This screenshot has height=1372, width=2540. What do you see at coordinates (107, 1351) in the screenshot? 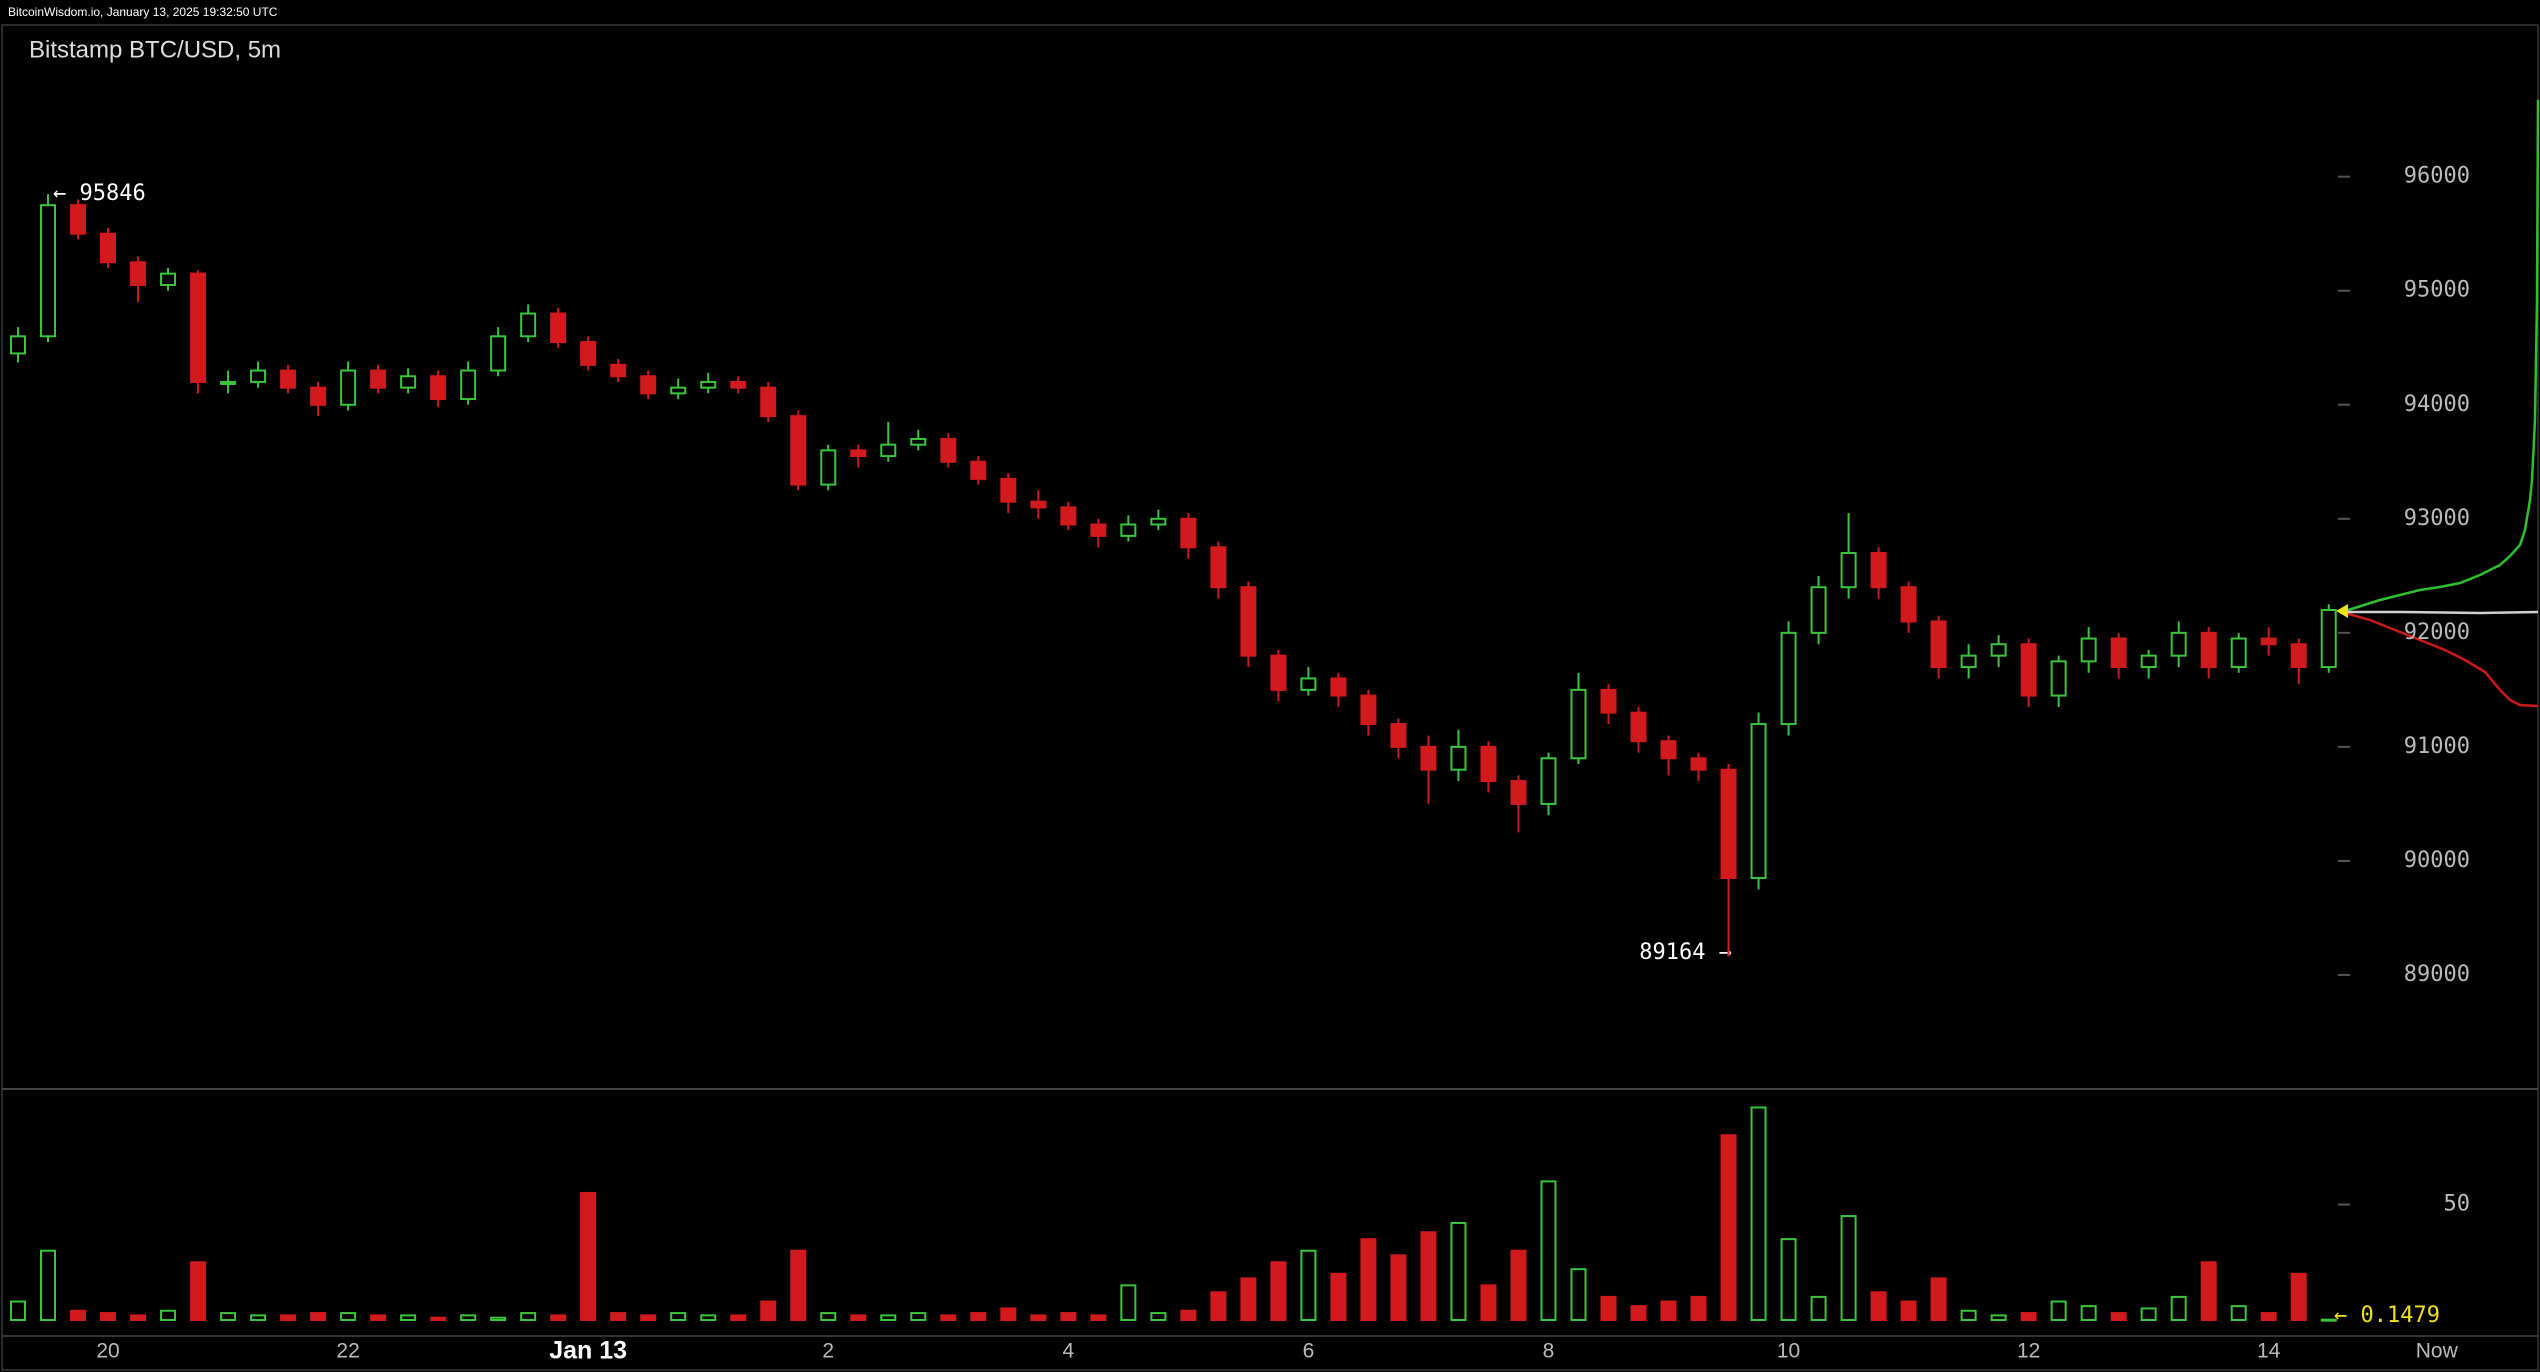
I see `x-tick-label: 20` at bounding box center [107, 1351].